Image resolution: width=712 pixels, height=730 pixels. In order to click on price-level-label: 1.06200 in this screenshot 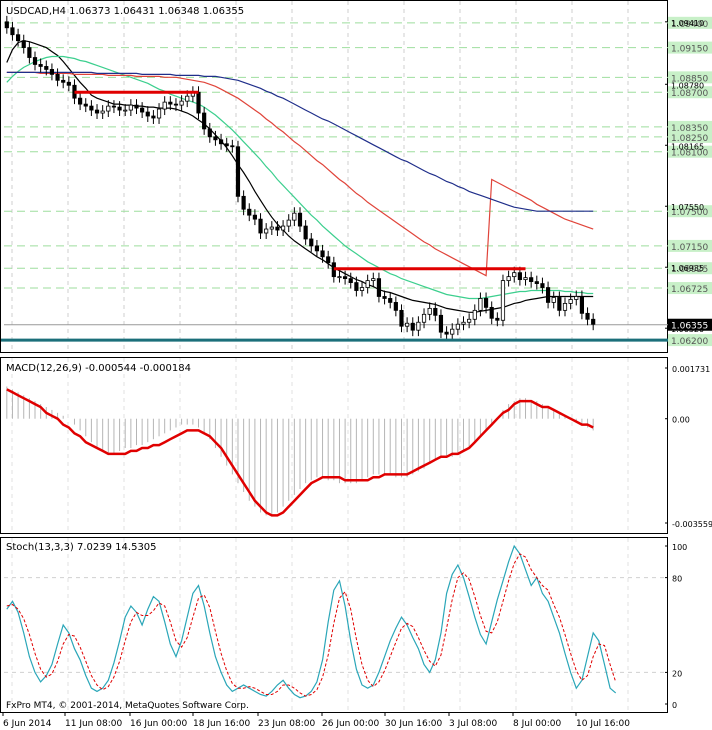, I will do `click(689, 342)`.